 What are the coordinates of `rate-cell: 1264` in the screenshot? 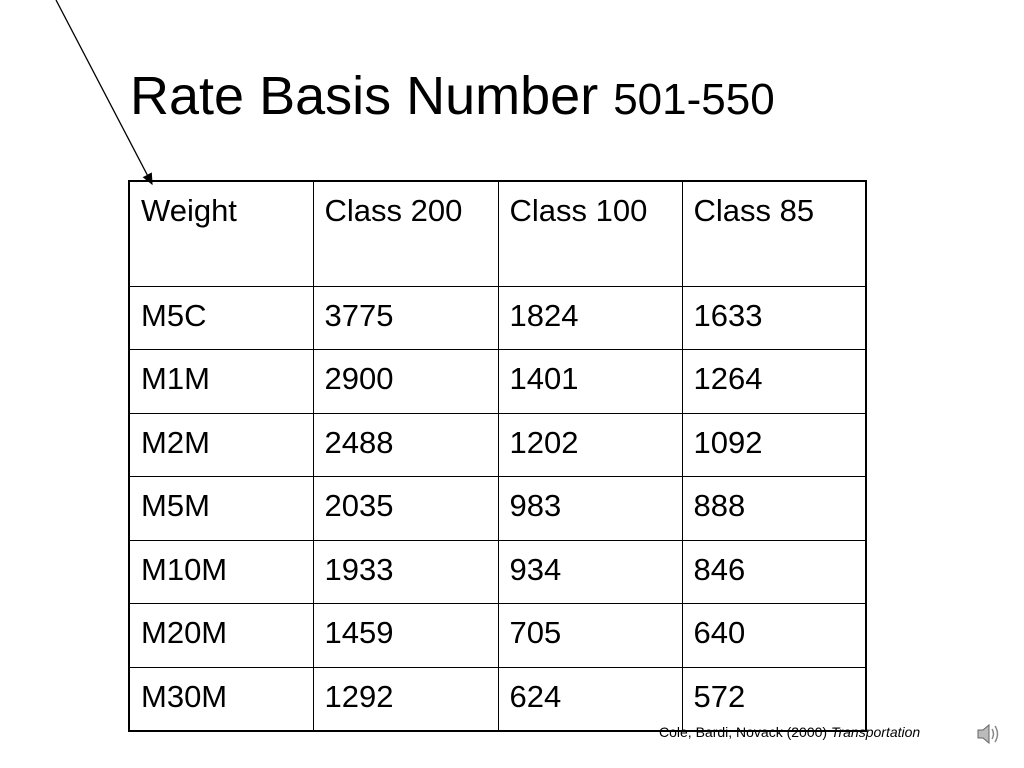 It's located at (774, 381).